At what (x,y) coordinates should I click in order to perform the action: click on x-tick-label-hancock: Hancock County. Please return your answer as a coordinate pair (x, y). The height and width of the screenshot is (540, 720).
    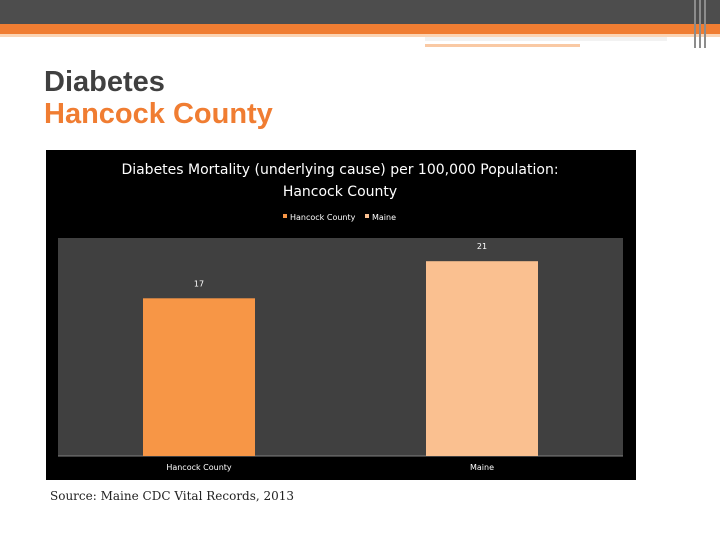
    Looking at the image, I should click on (199, 467).